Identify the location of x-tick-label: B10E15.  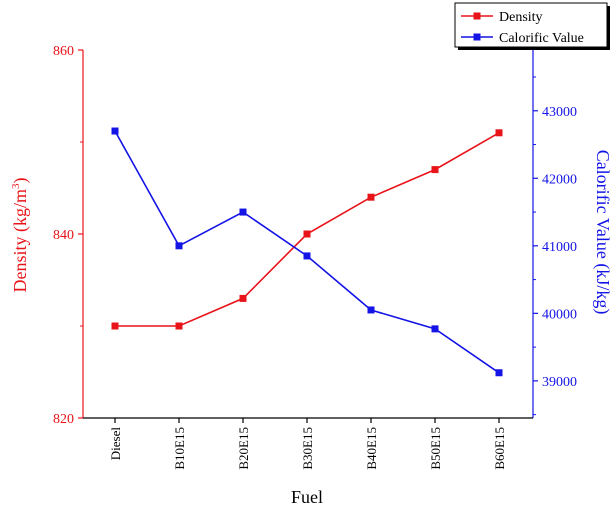
(179, 448).